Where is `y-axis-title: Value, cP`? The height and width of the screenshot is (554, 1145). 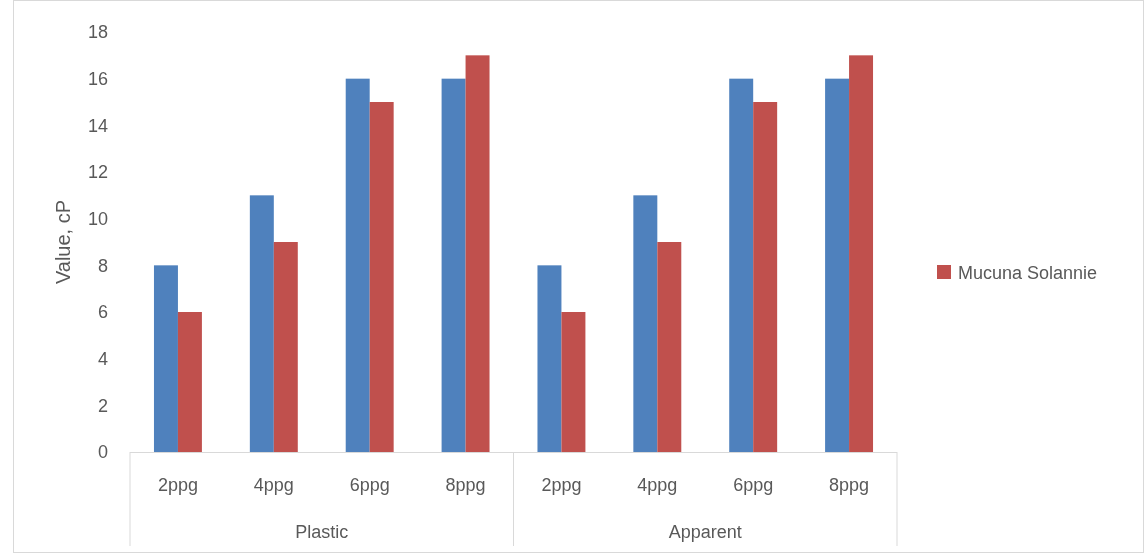
y-axis-title: Value, cP is located at coordinates (63, 242).